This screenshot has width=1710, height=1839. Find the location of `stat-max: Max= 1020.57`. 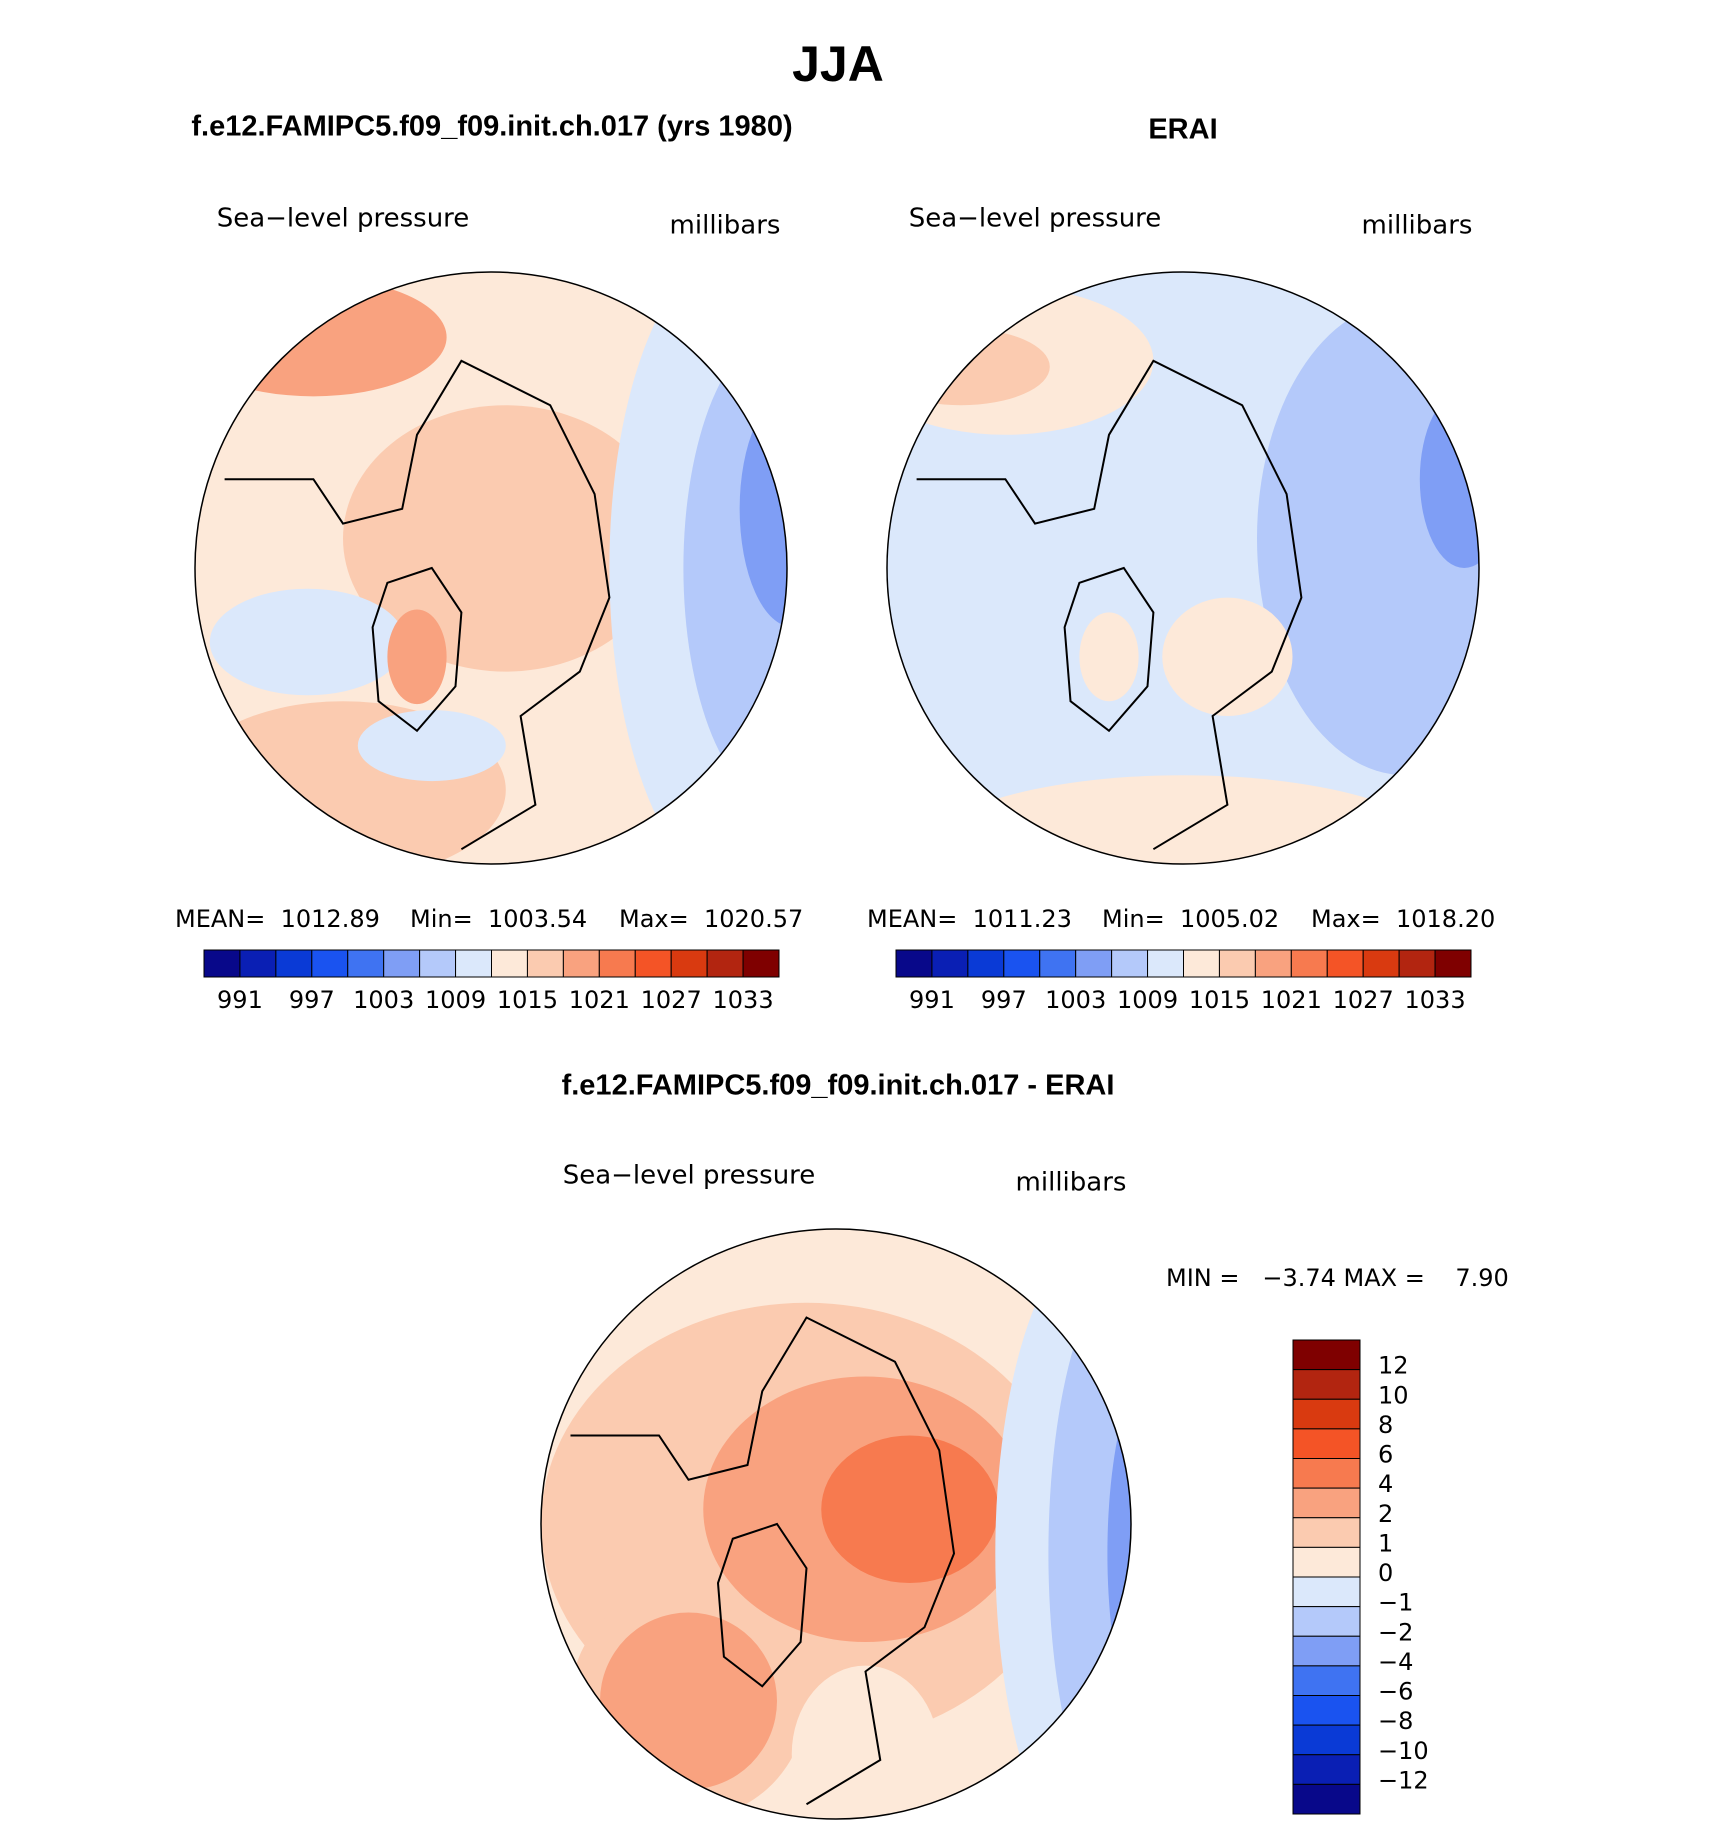

stat-max: Max= 1020.57 is located at coordinates (711, 919).